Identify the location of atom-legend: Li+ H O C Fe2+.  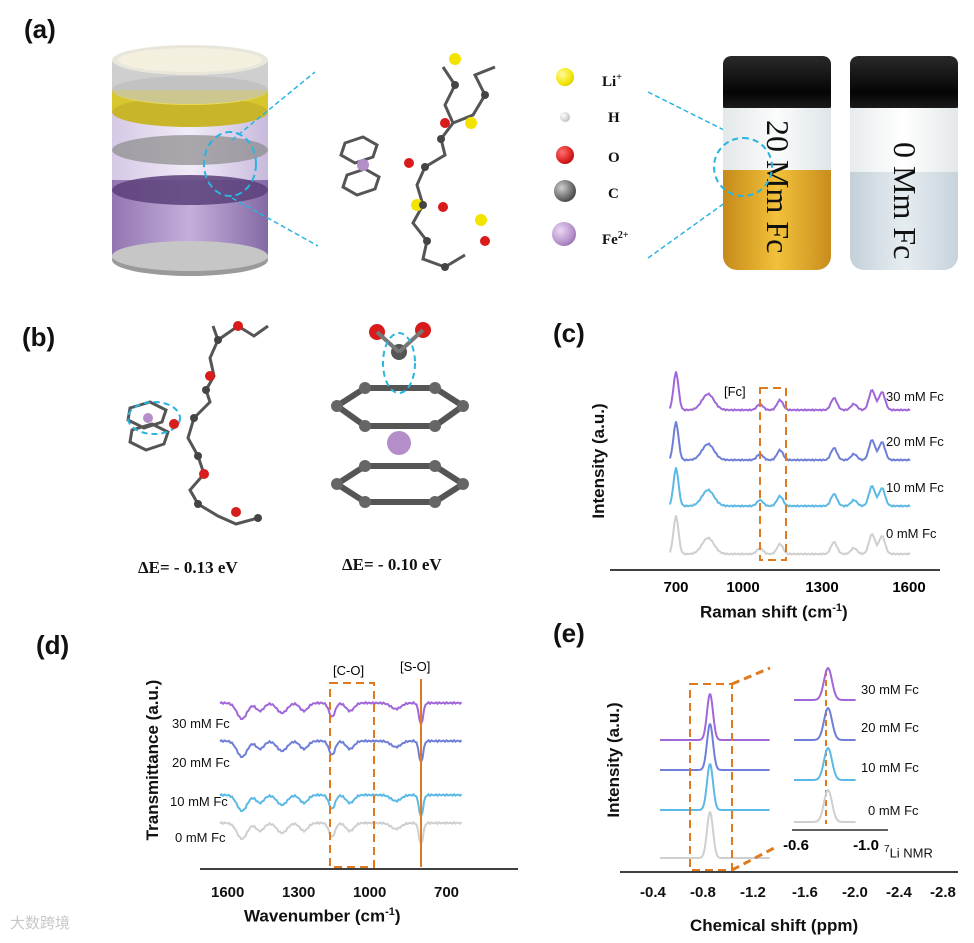
(608, 163).